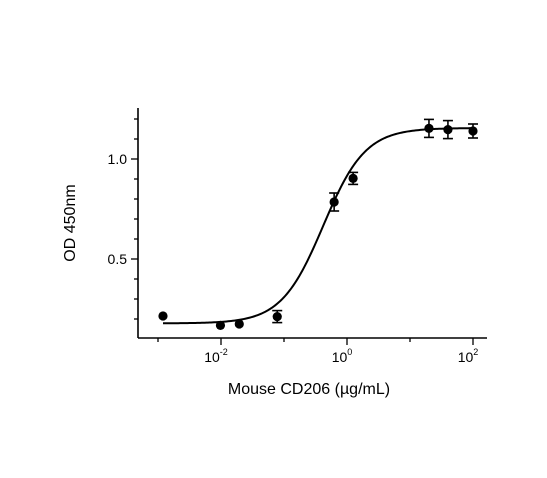 This screenshot has height=478, width=547. I want to click on x-tick-label-exponent: 2, so click(475, 352).